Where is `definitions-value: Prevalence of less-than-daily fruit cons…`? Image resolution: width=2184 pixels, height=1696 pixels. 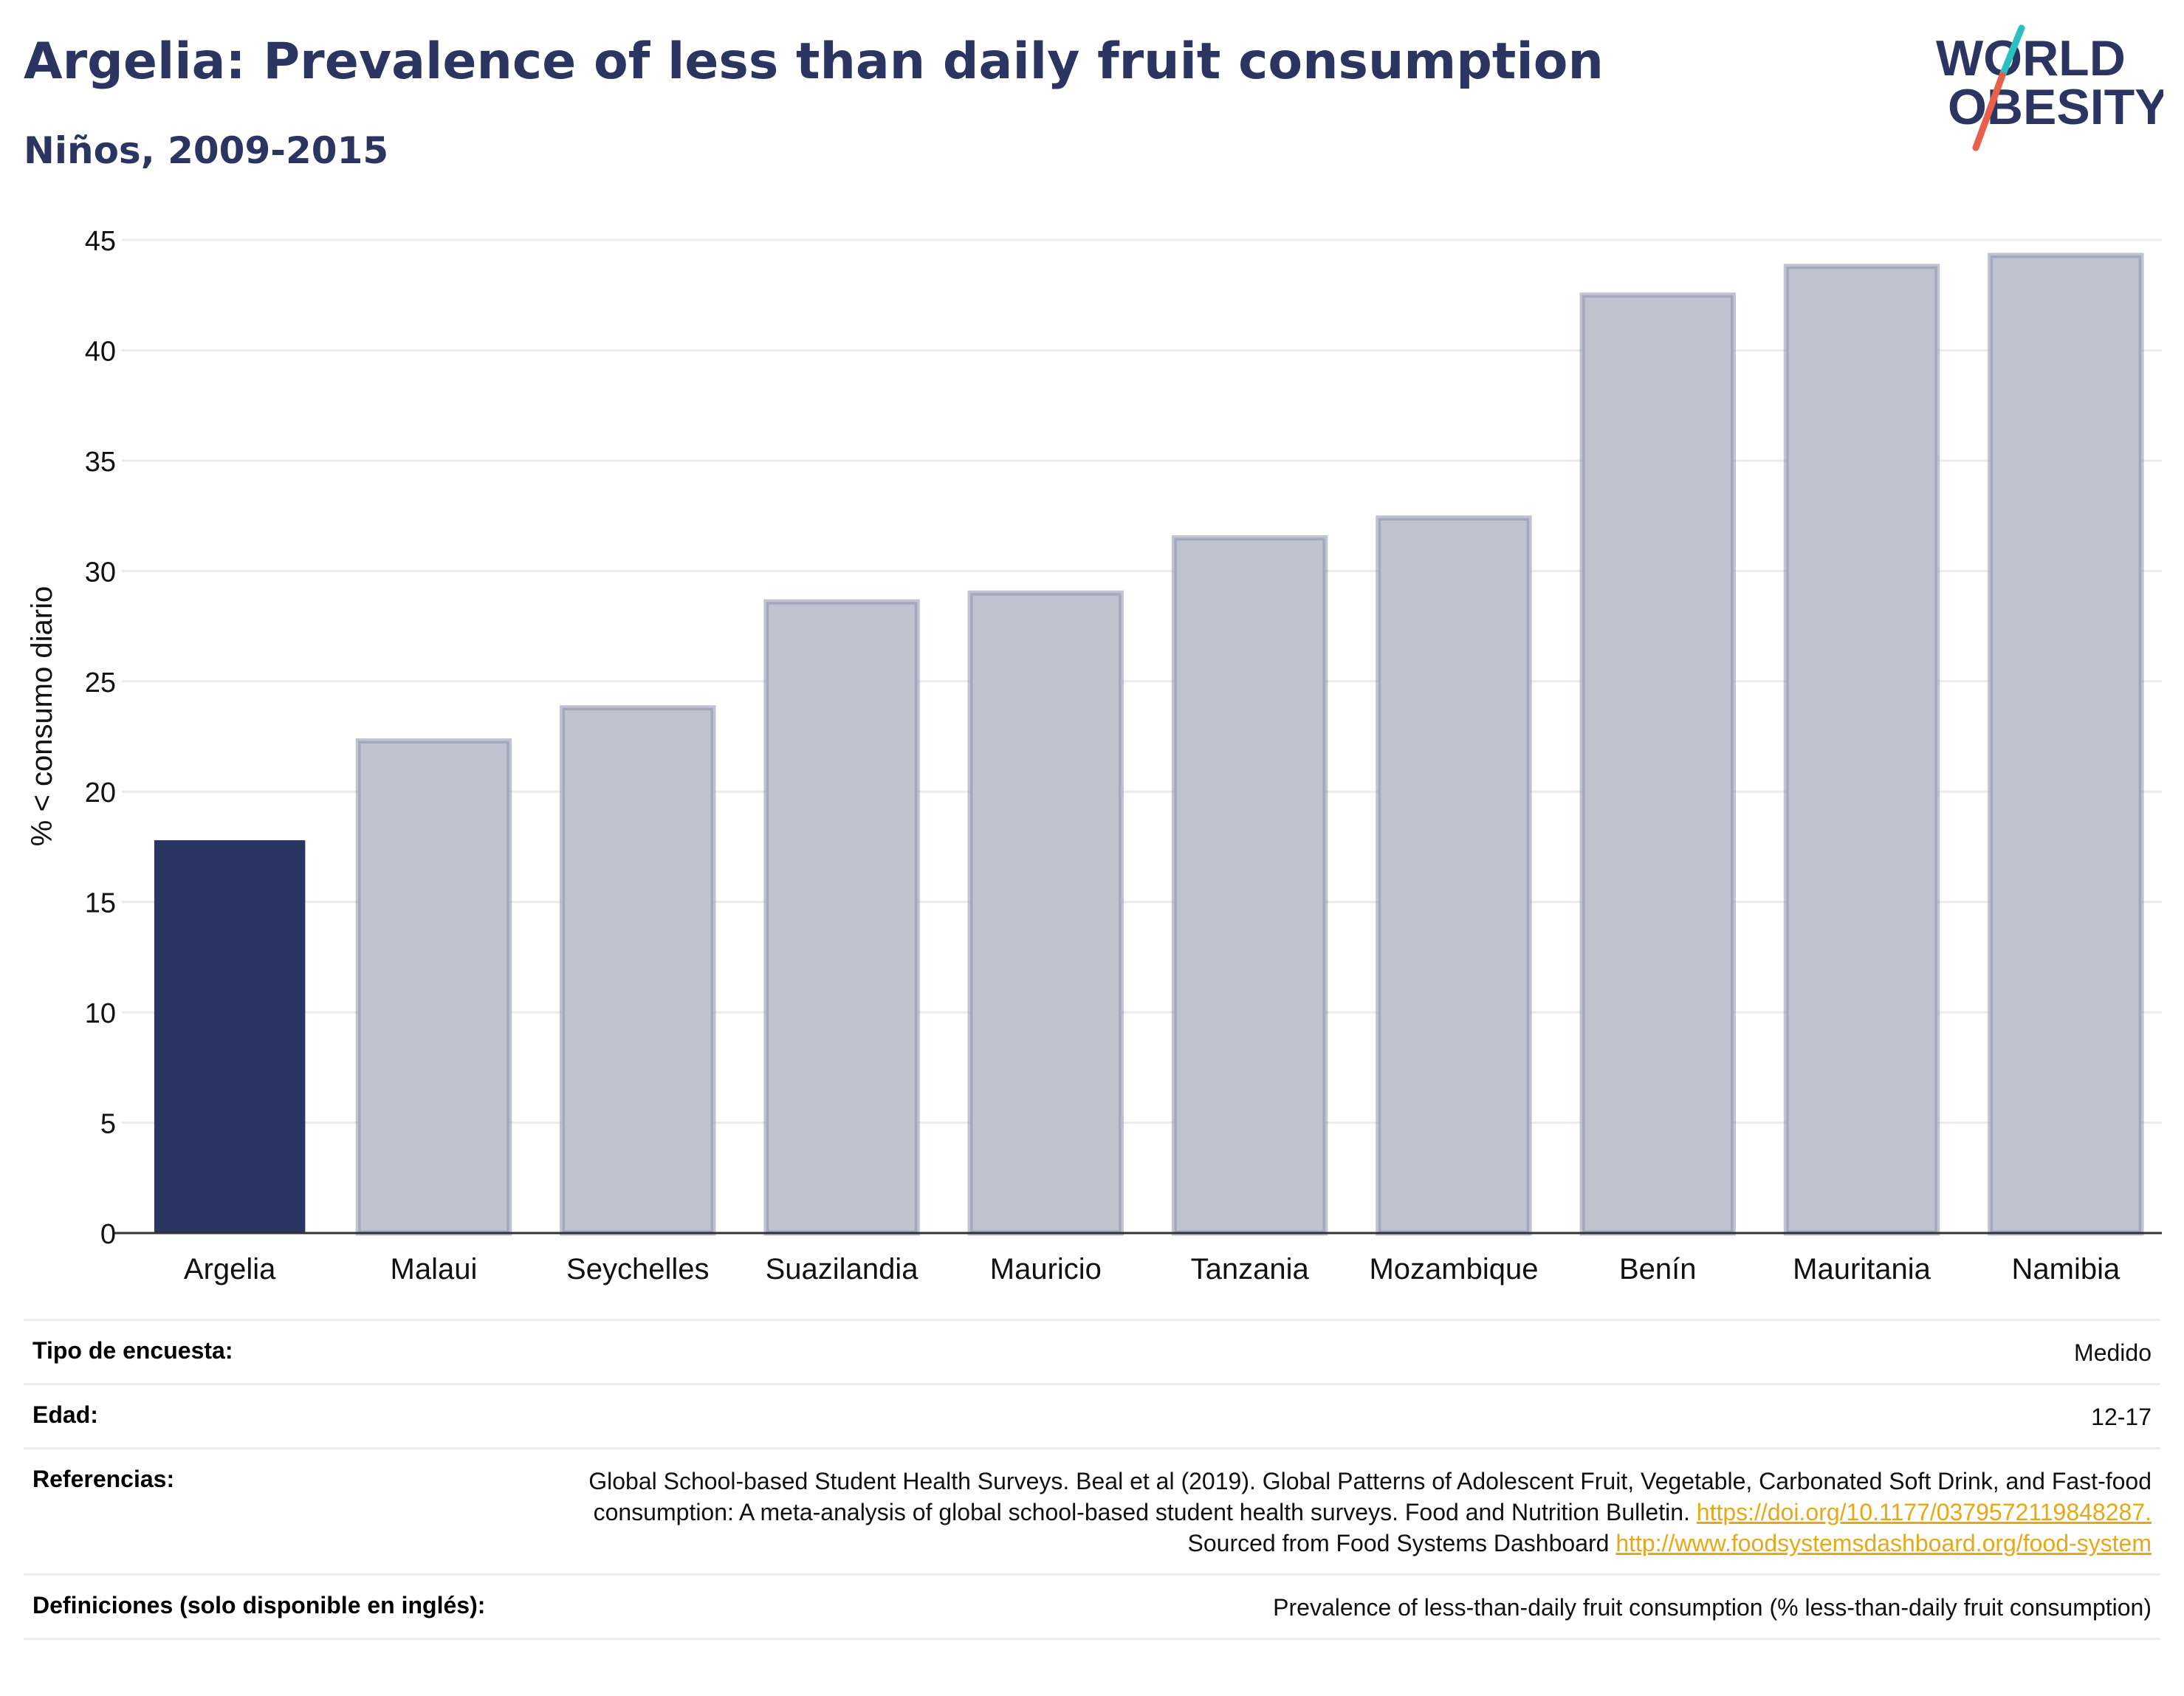 definitions-value: Prevalence of less-than-daily fruit cons… is located at coordinates (1713, 1607).